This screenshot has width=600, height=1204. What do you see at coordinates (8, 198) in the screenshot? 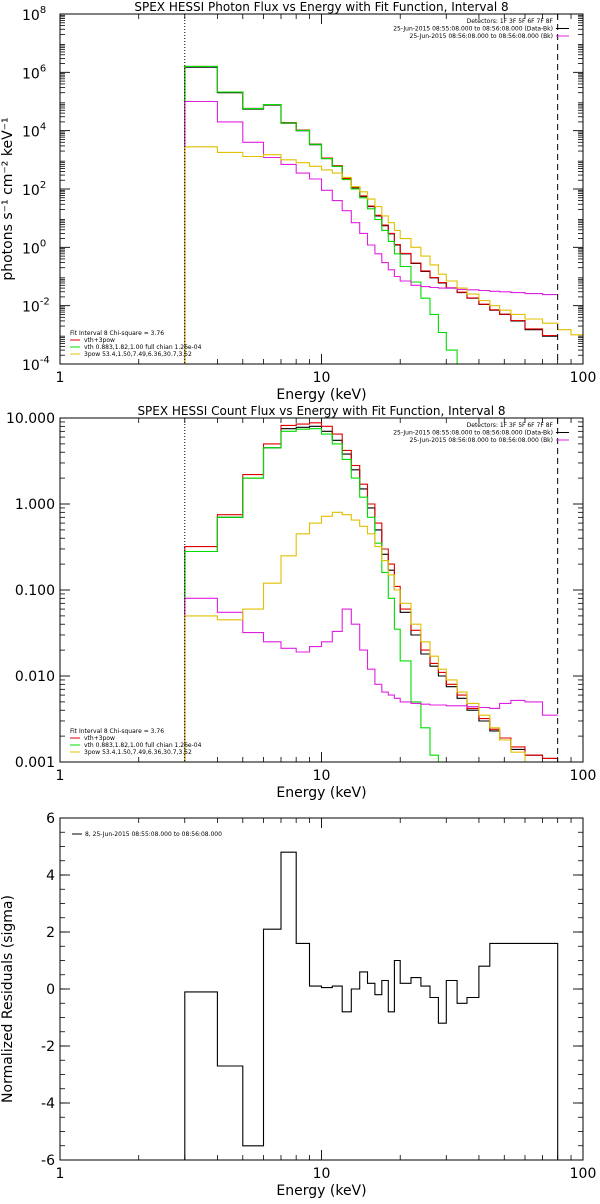
I see `y-axis-label: photons s⁻¹ cm⁻² keV⁻¹` at bounding box center [8, 198].